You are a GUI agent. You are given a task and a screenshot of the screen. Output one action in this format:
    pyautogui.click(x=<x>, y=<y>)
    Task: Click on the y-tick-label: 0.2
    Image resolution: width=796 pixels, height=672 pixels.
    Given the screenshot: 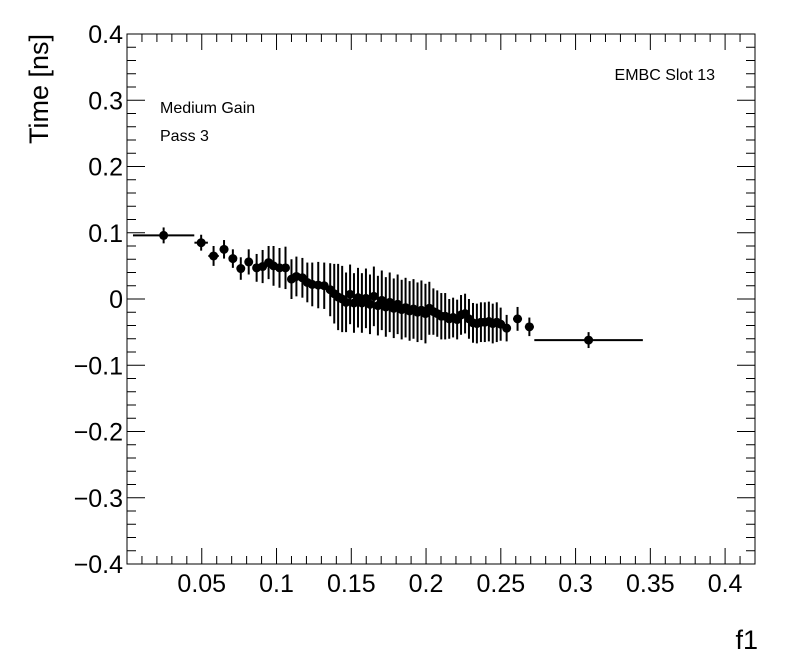 What is the action you would take?
    pyautogui.click(x=105, y=168)
    